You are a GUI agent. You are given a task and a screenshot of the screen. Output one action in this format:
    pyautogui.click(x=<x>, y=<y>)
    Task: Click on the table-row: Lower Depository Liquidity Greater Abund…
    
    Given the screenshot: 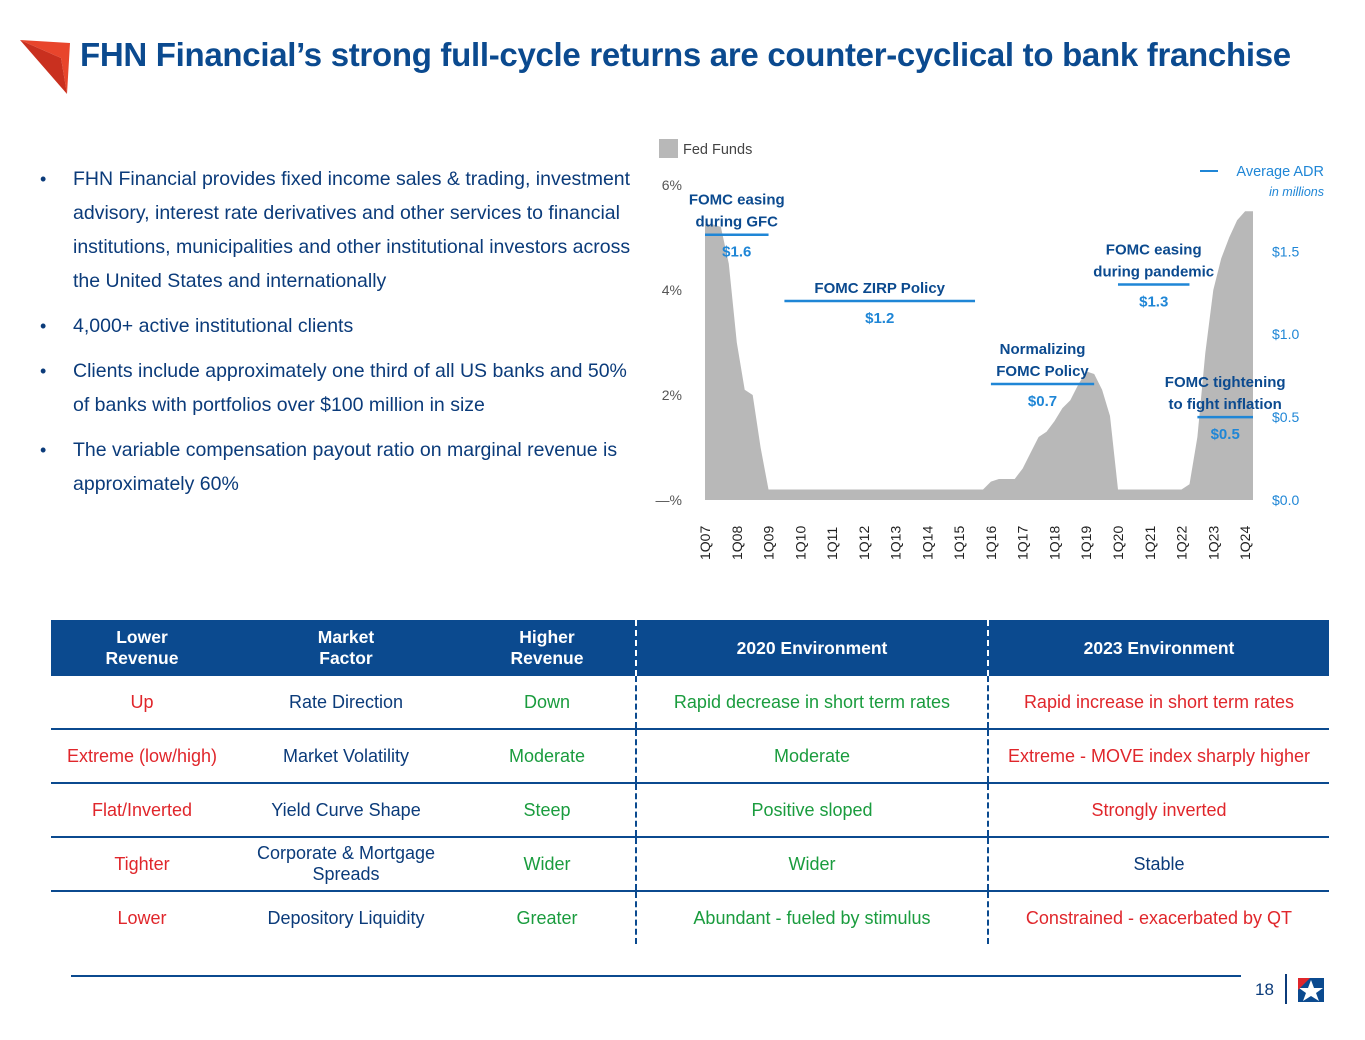 What is the action you would take?
    pyautogui.click(x=690, y=917)
    